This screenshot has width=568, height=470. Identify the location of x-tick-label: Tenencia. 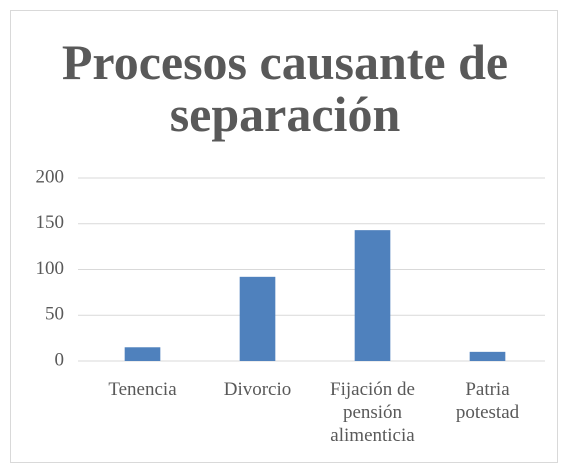
(142, 389).